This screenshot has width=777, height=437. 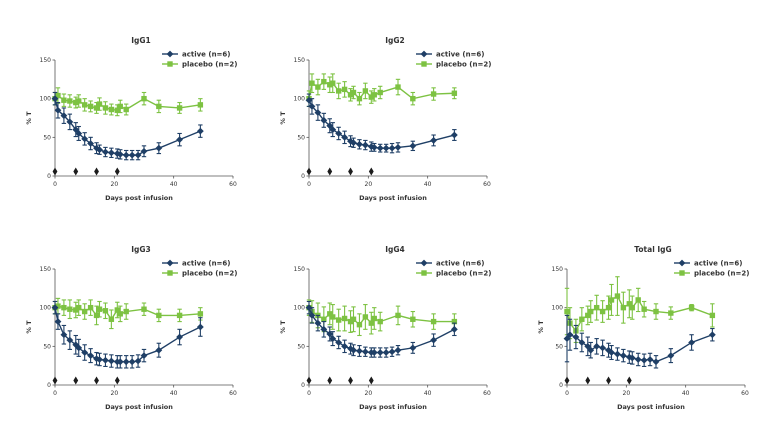 What do you see at coordinates (303, 385) in the screenshot?
I see `y-tick-label: 0` at bounding box center [303, 385].